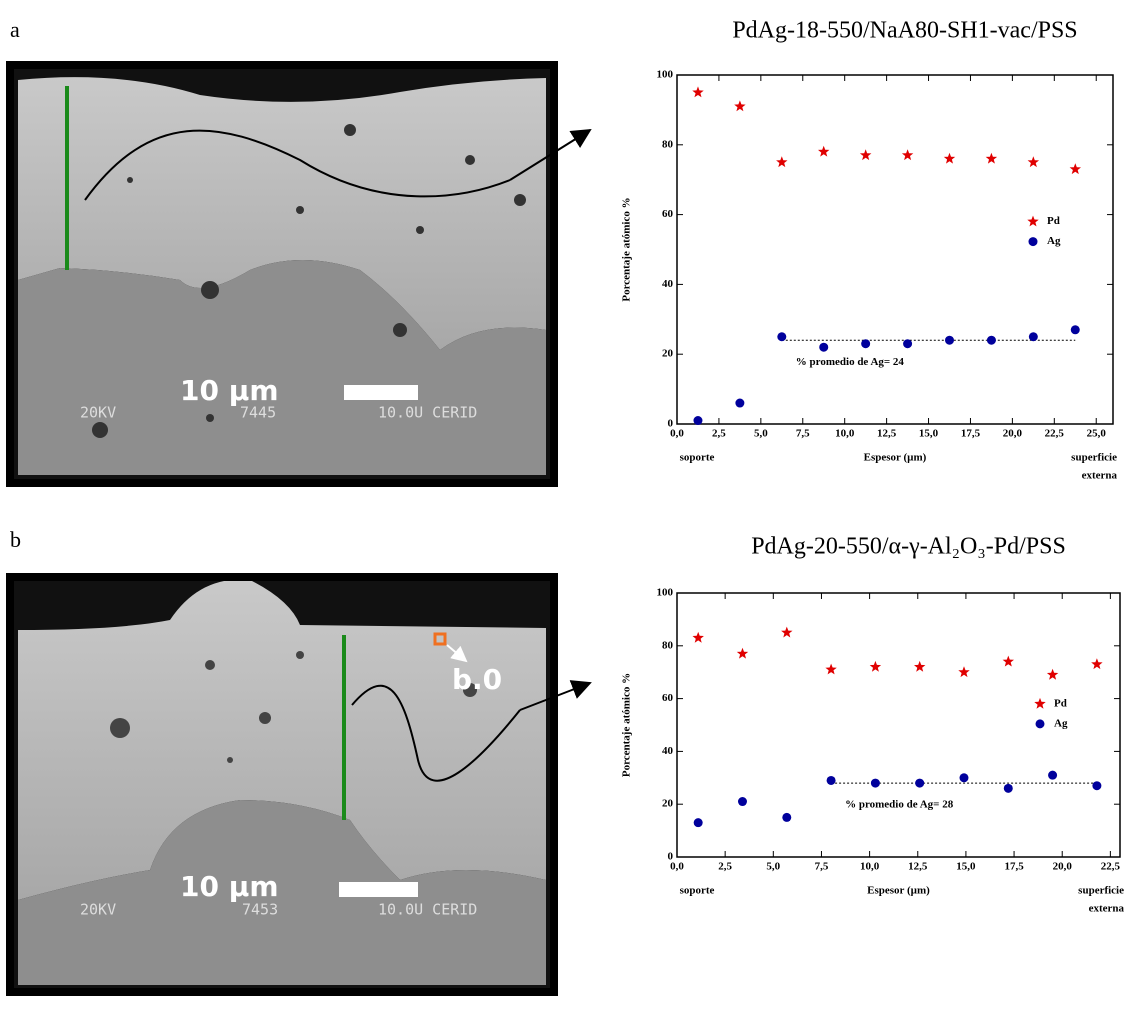 This screenshot has height=1015, width=1146. Describe the element at coordinates (258, 413) in the screenshot. I see `sem-caption: 7445` at that location.